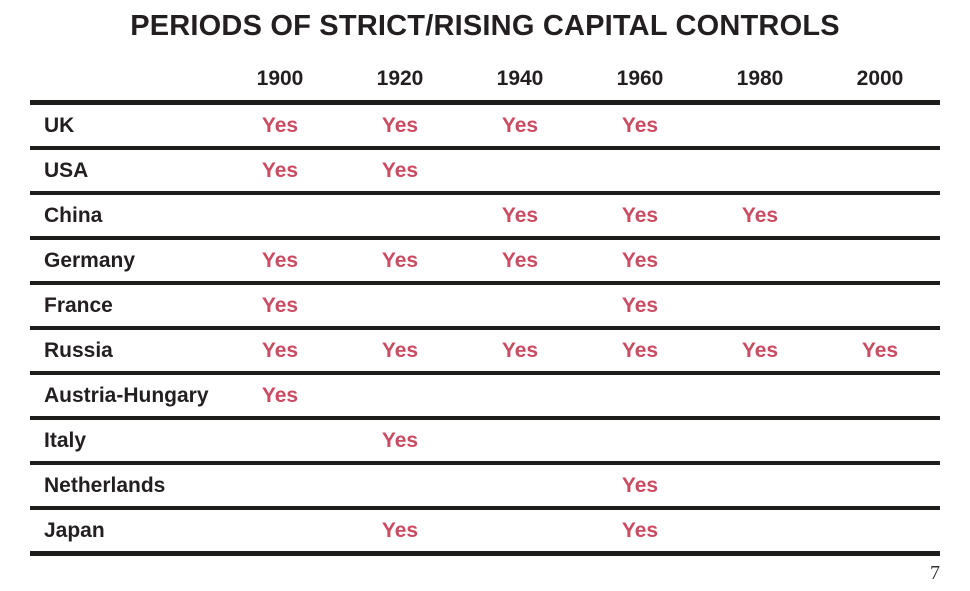 The image size is (970, 591). What do you see at coordinates (125, 126) in the screenshot?
I see `country-label: UK` at bounding box center [125, 126].